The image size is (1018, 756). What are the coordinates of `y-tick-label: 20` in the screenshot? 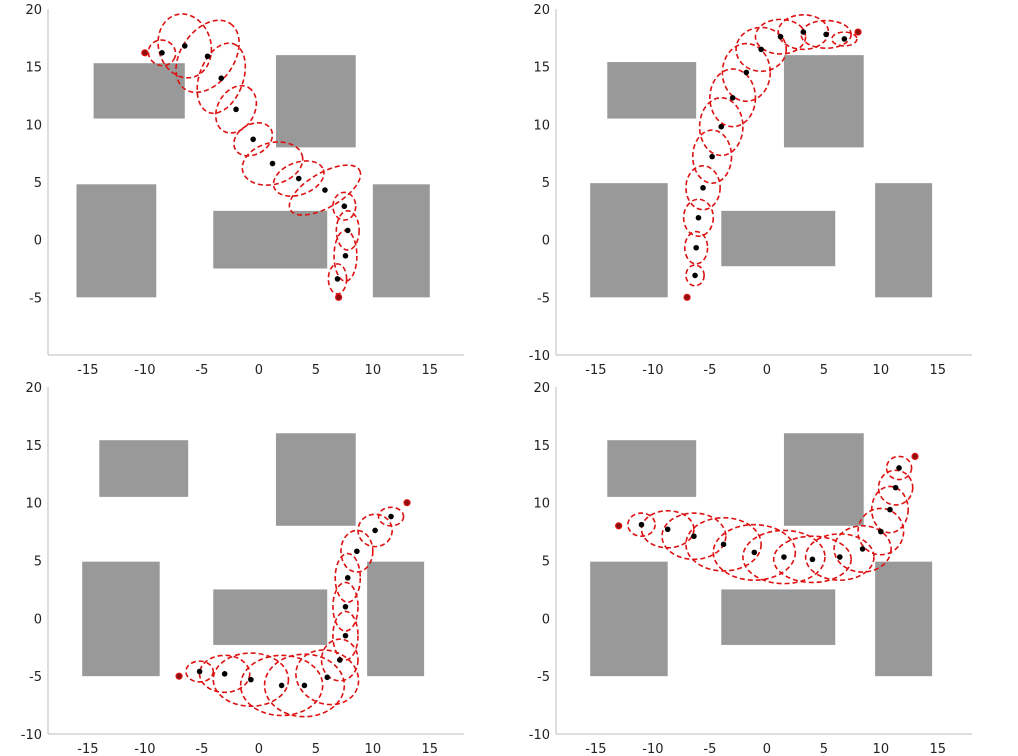 It's located at (541, 388).